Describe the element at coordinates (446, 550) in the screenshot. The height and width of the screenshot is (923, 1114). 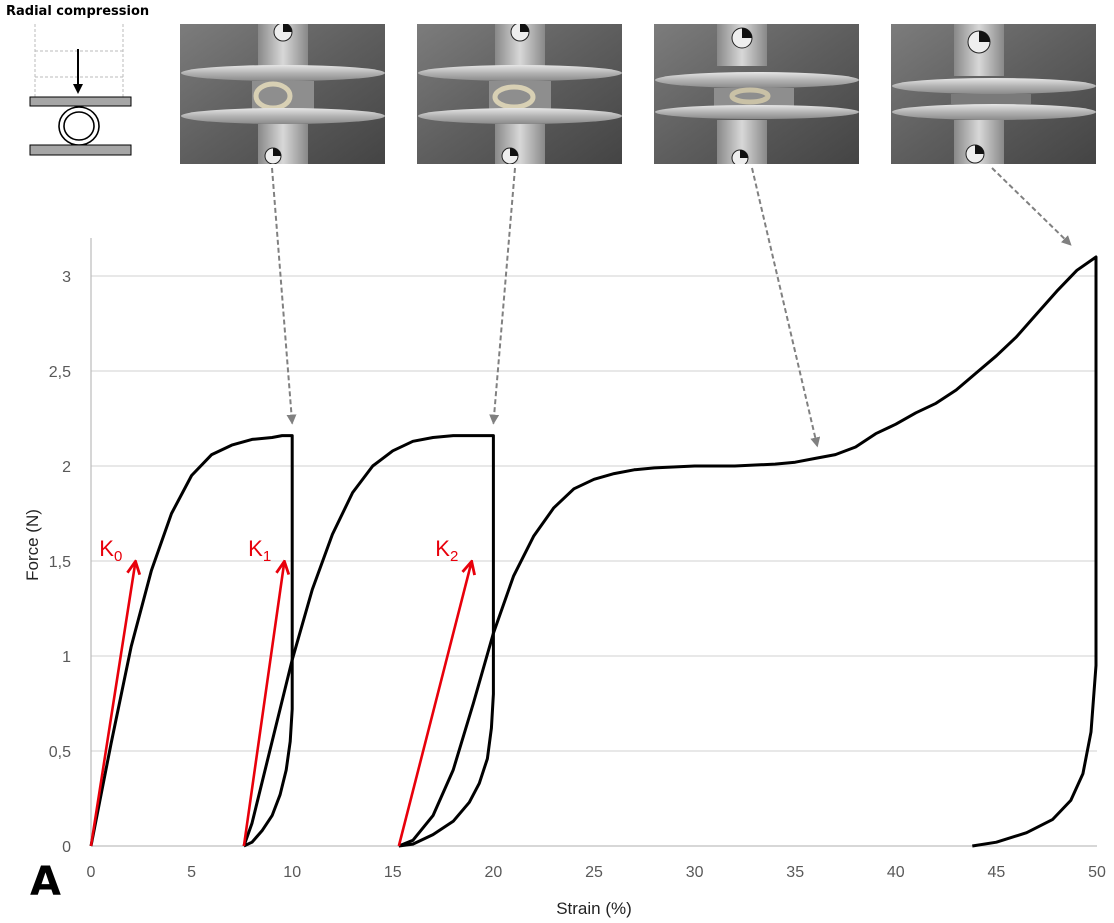
I see `stiffness-label-k2: K2` at that location.